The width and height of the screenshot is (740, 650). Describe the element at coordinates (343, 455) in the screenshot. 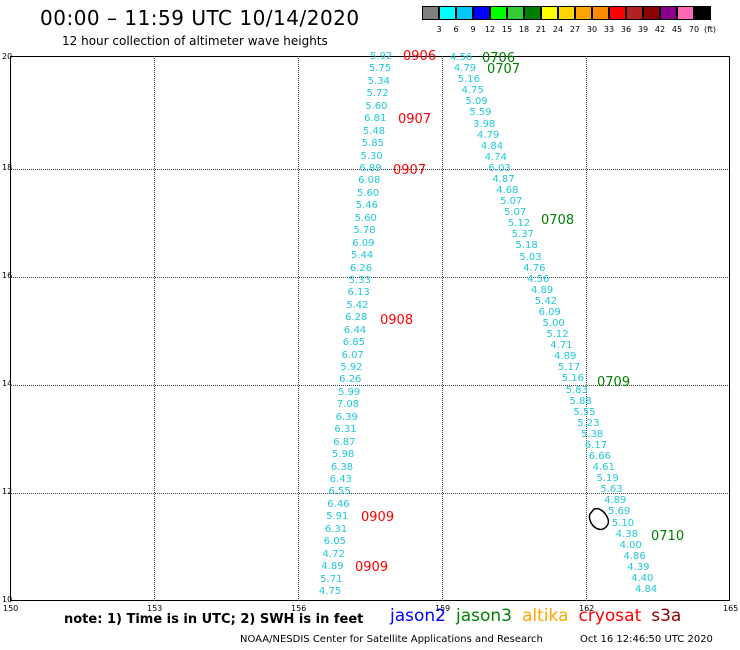

I see `wave-height-value: 5.98` at that location.